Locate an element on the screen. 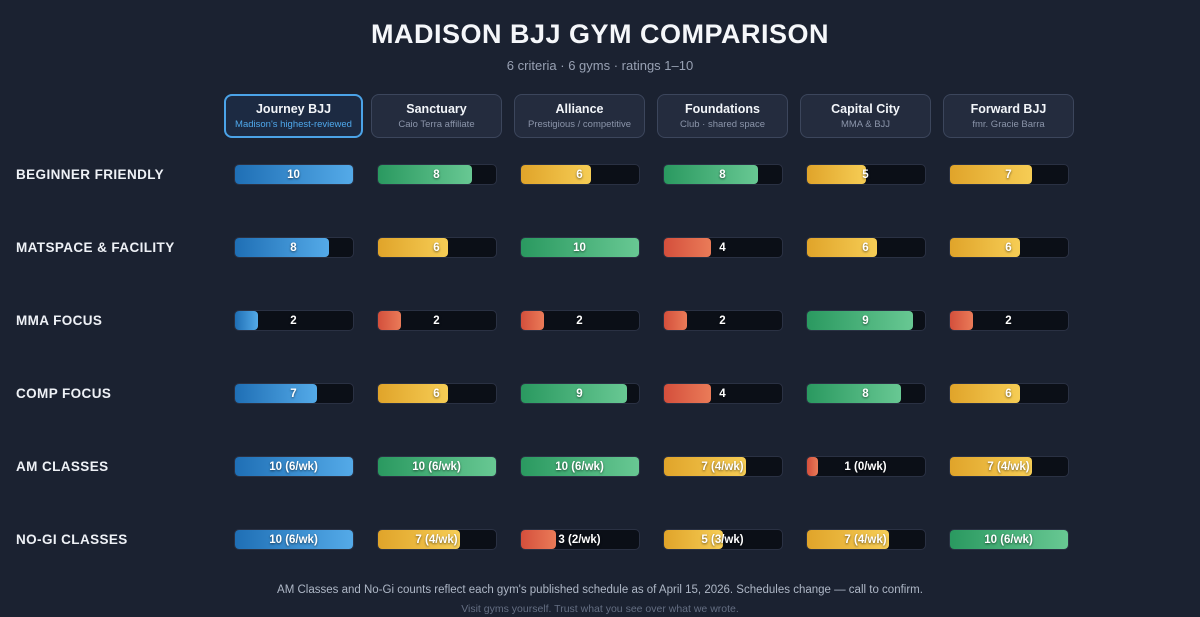 The height and width of the screenshot is (617, 1200). rating-track: 9 is located at coordinates (579, 393).